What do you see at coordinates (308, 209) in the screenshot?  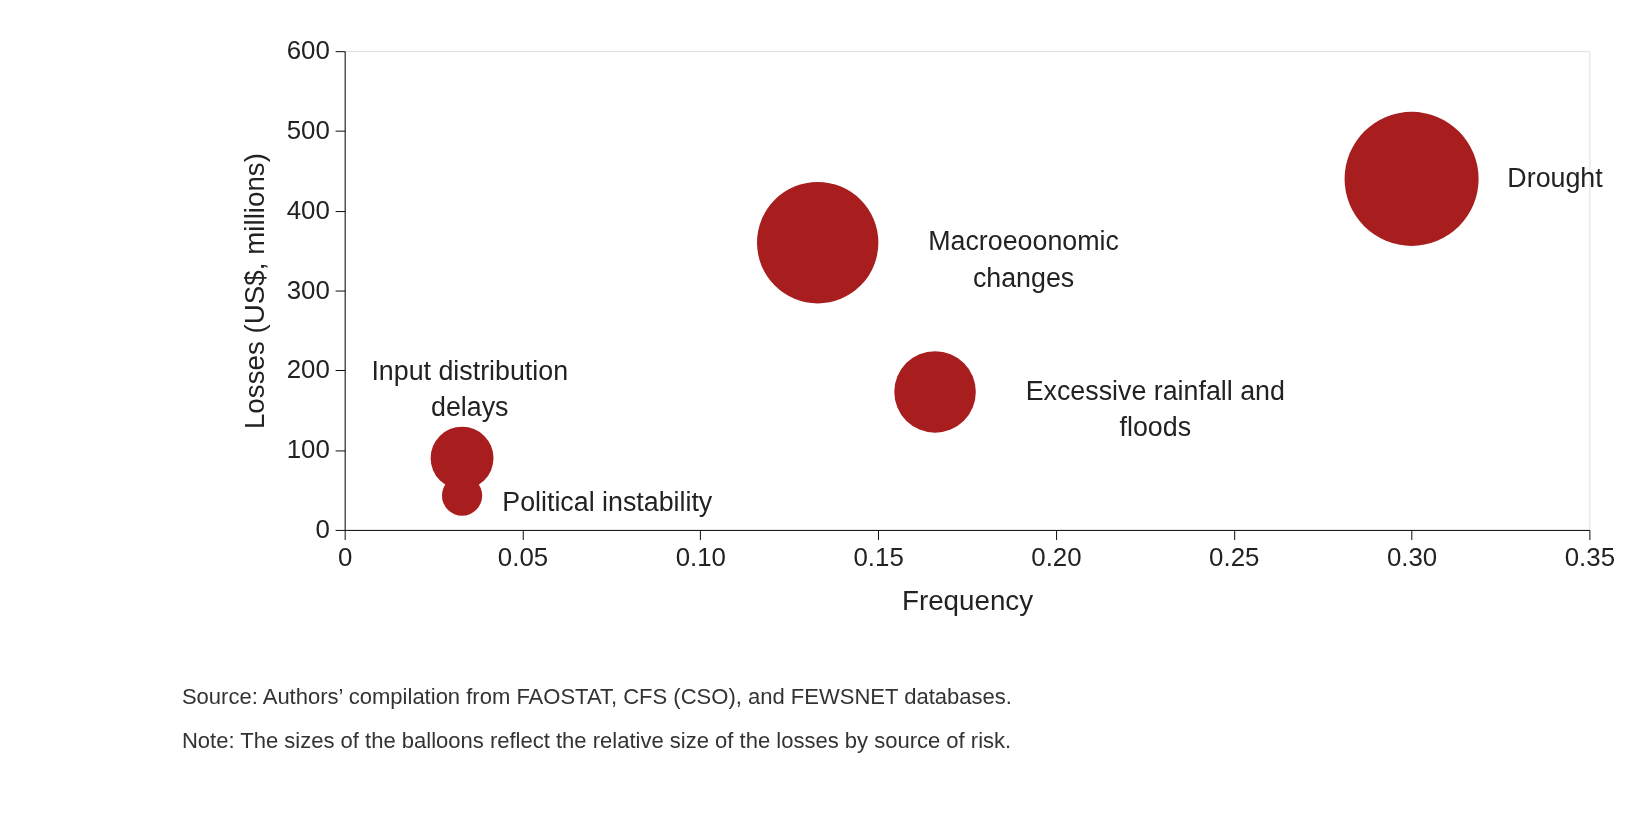 I see `y-tick-label: 400` at bounding box center [308, 209].